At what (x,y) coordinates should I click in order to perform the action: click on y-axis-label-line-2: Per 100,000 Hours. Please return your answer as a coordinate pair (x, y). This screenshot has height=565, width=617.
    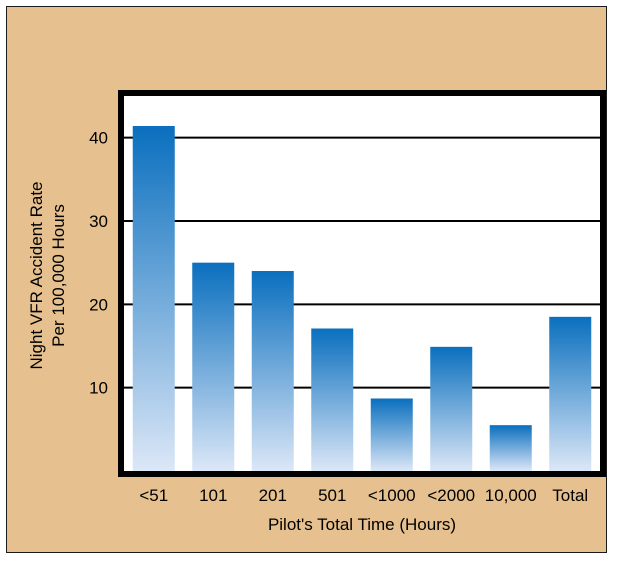
    Looking at the image, I should click on (58, 275).